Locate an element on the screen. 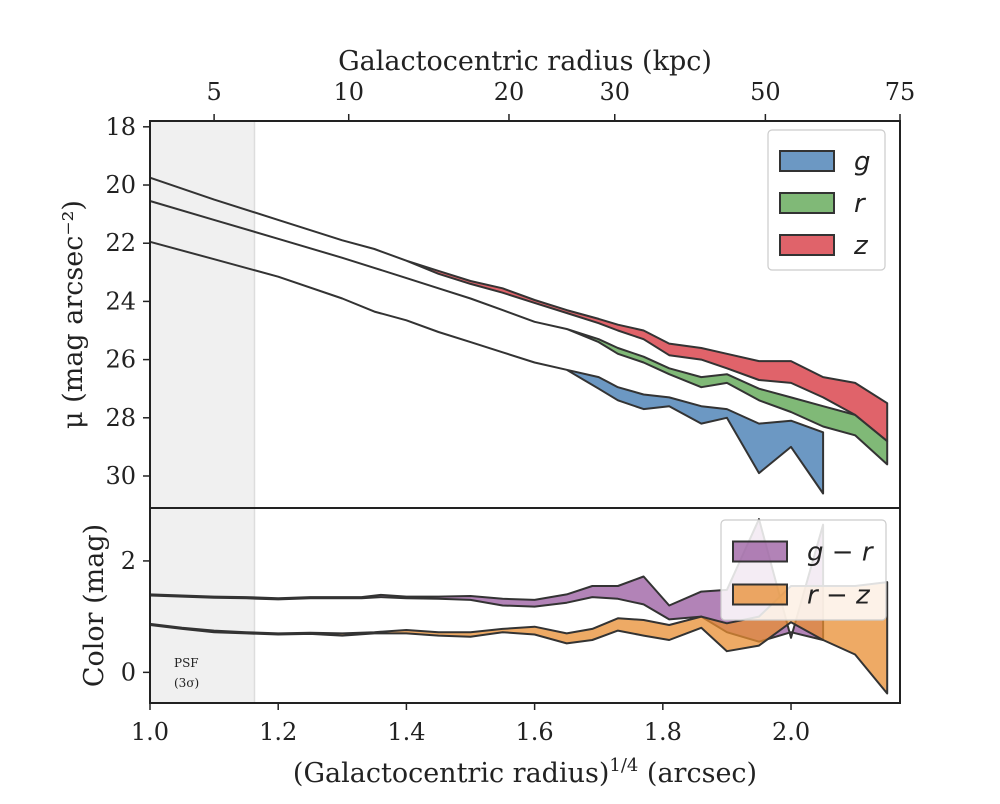 This screenshot has height=804, width=1000. top-legend: grz is located at coordinates (826, 200).